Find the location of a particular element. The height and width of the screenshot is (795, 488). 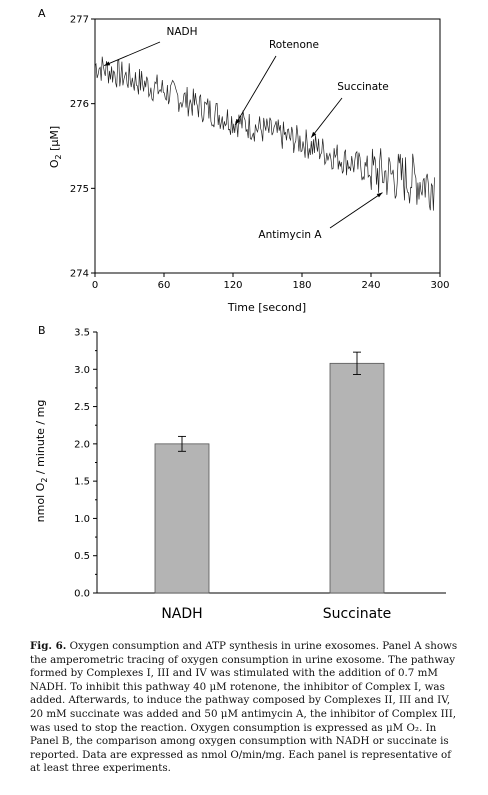

x-tick-label: 60 is located at coordinates (164, 285).